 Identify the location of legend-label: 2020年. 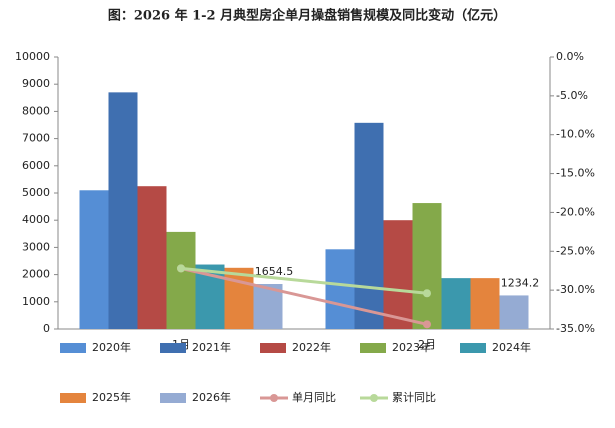
(111, 347).